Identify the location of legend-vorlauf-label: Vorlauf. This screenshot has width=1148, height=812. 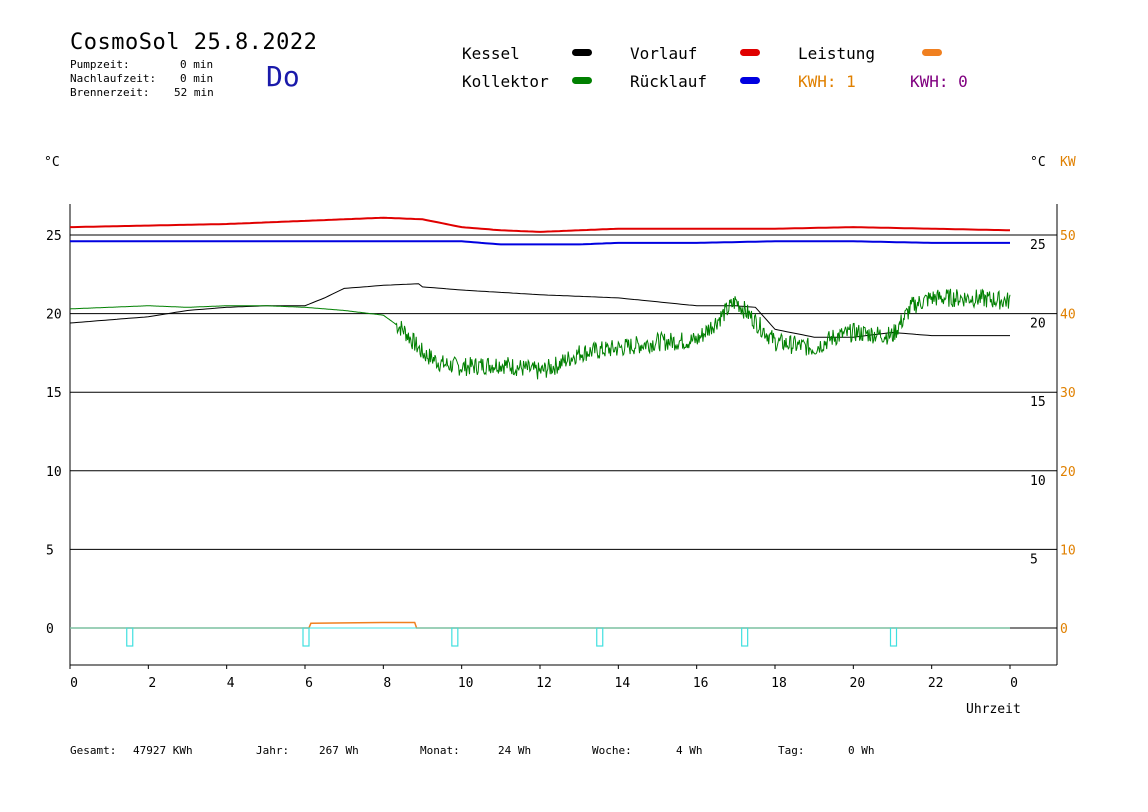
(664, 53).